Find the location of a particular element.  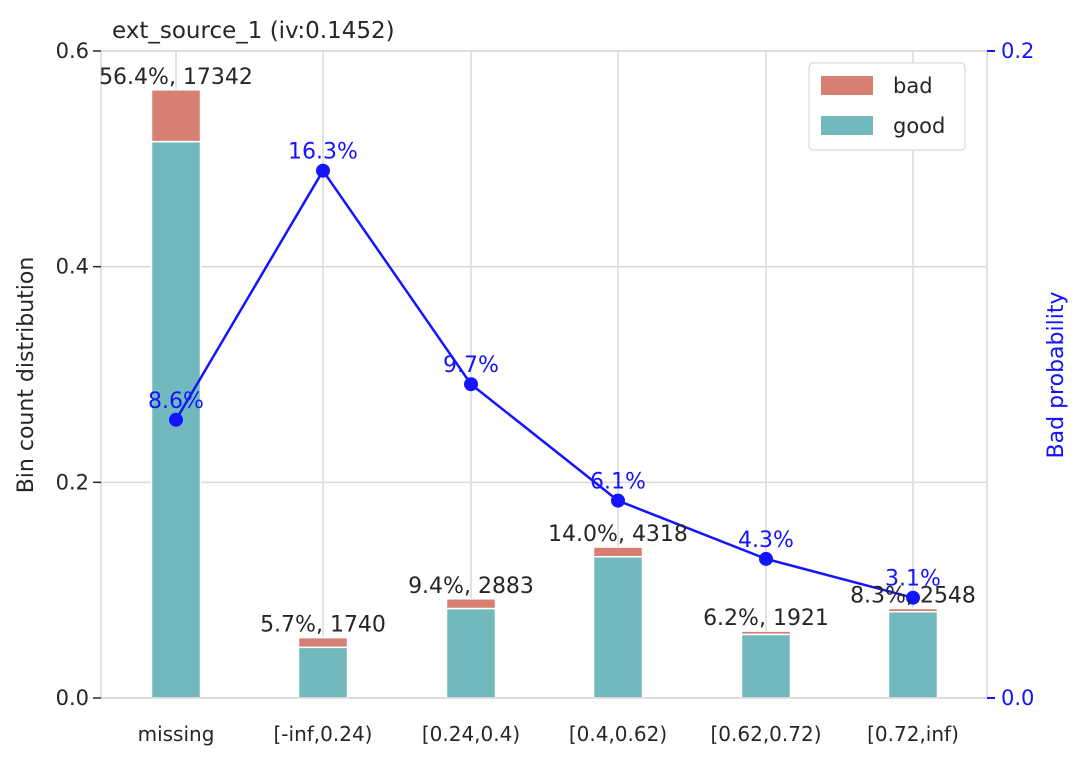

y-tick-label: 0.6 is located at coordinates (72, 51).